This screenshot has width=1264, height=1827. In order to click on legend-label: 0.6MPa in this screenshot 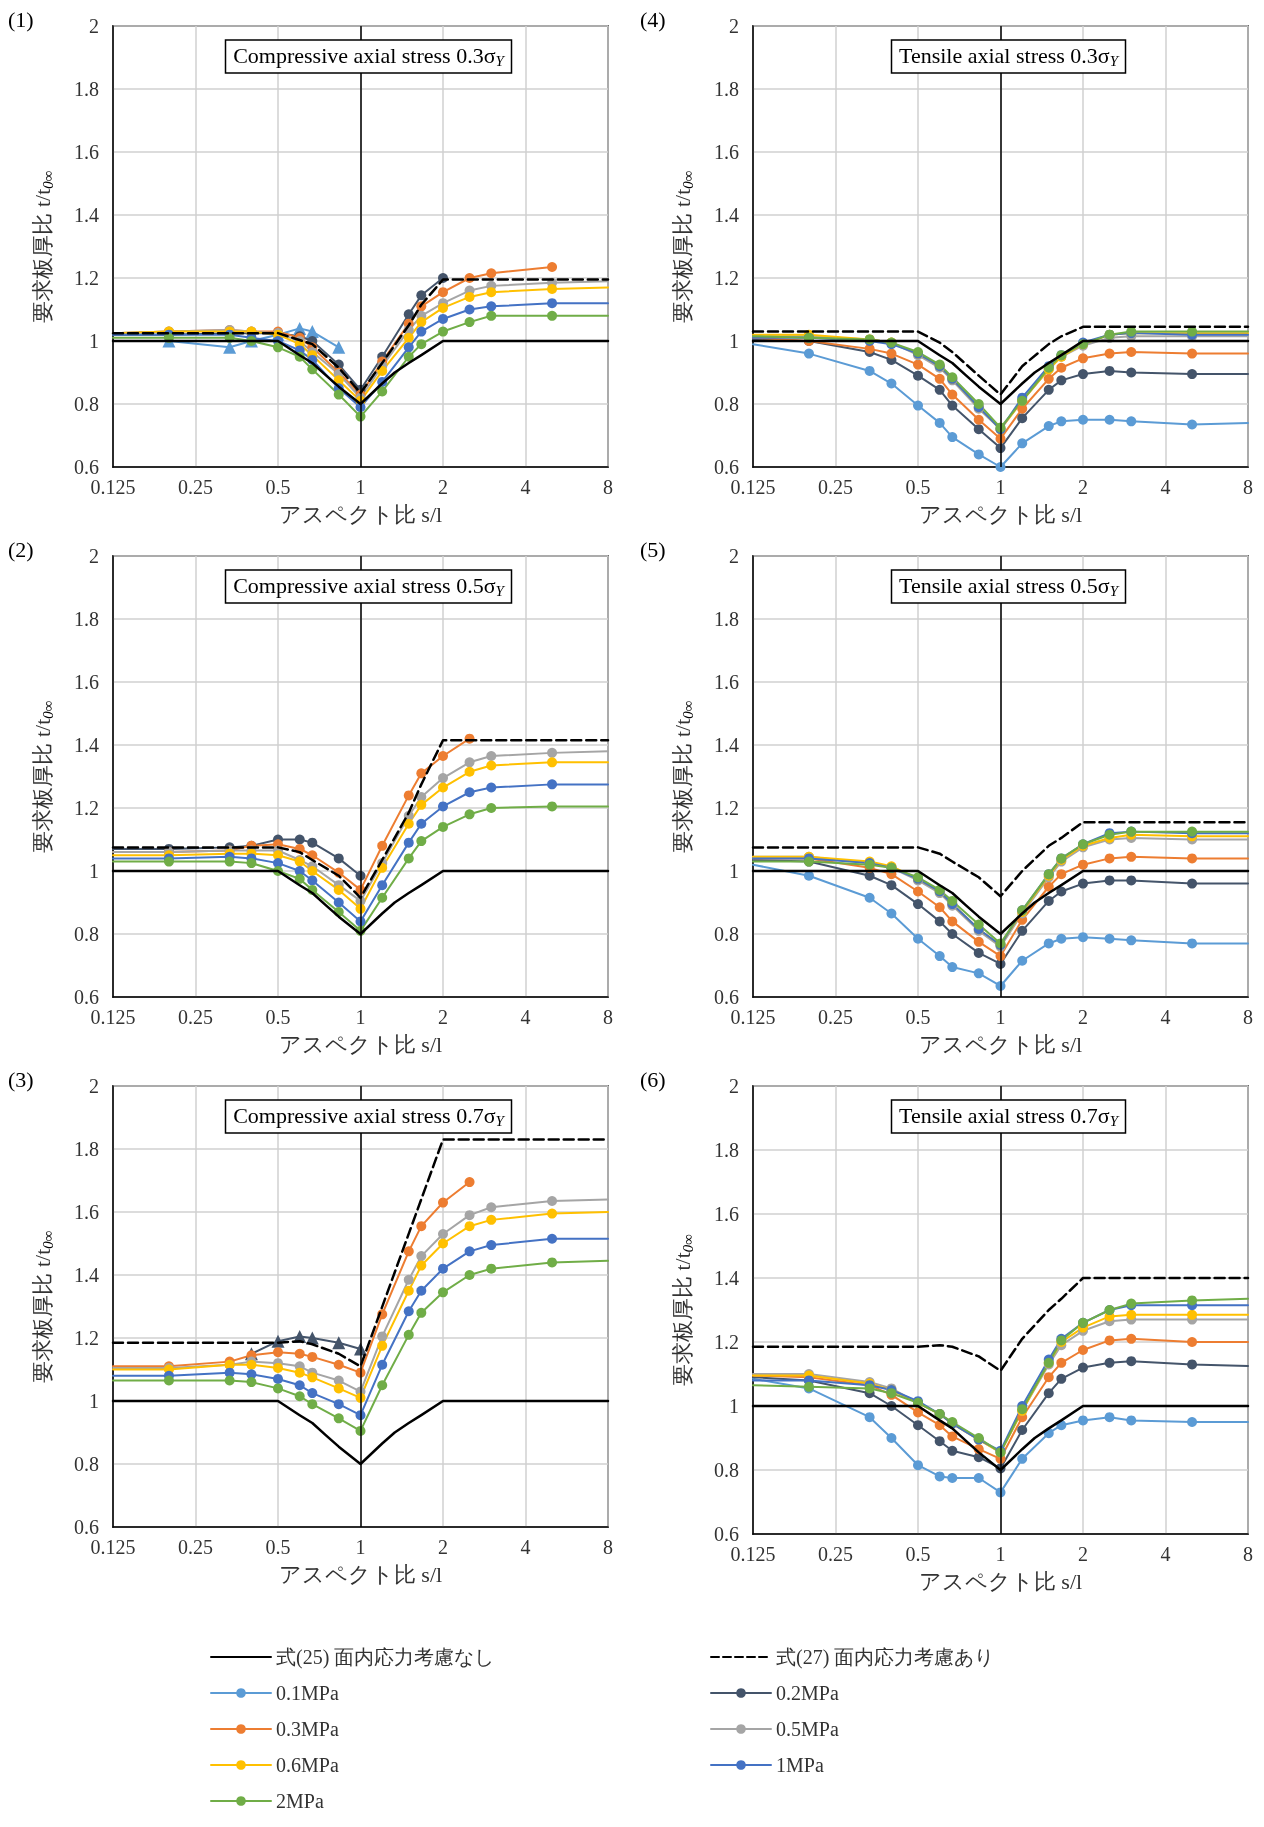, I will do `click(307, 1765)`.